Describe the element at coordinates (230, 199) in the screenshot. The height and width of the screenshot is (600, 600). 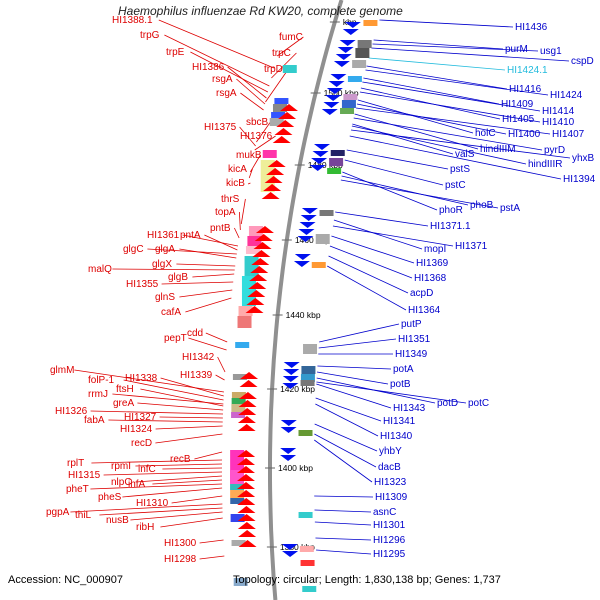
I see `gene-label: thrS` at that location.